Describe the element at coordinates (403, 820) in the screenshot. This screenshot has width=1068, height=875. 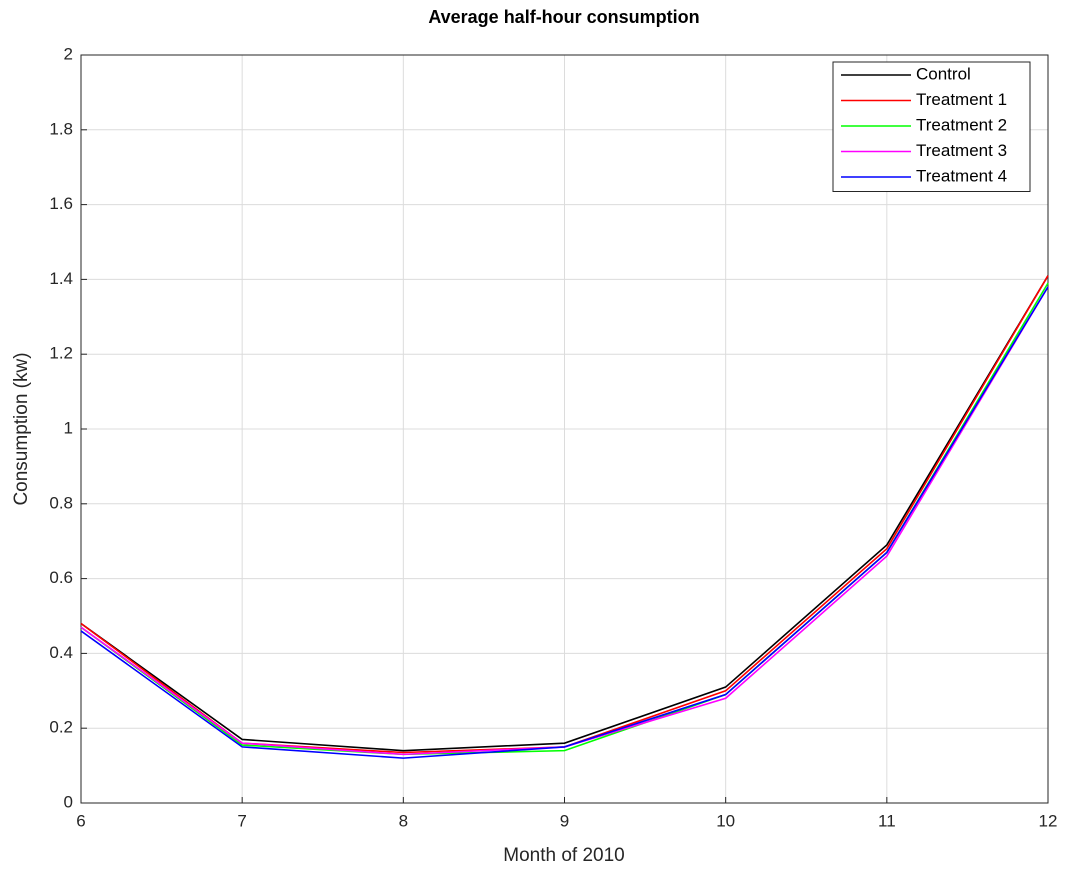
I see `x-tick-label: 8` at that location.